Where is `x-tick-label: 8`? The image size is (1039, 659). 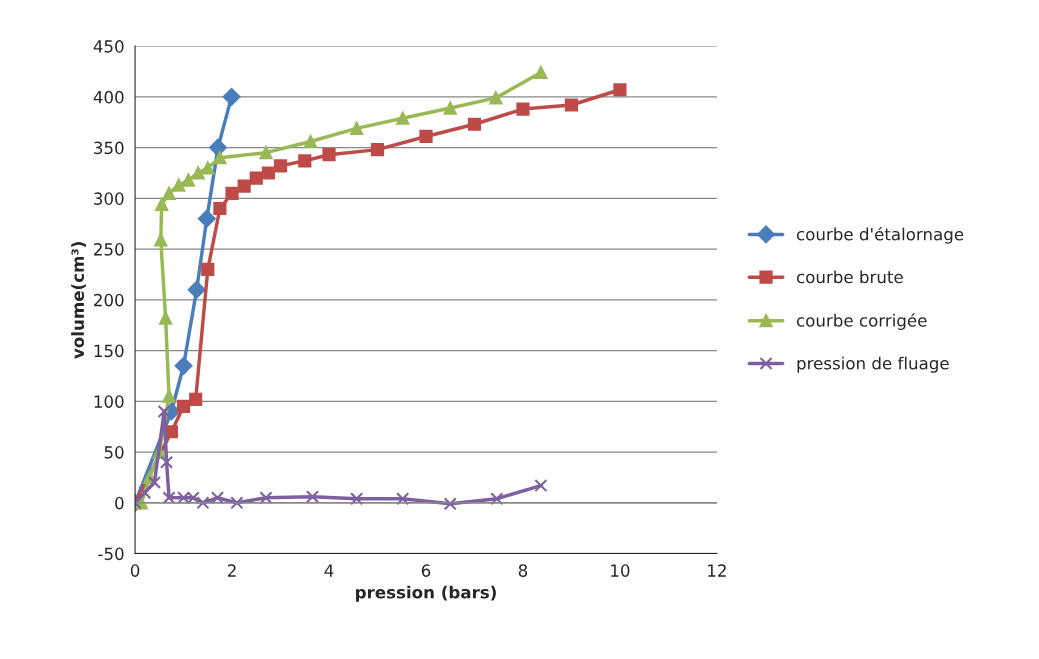
x-tick-label: 8 is located at coordinates (523, 570).